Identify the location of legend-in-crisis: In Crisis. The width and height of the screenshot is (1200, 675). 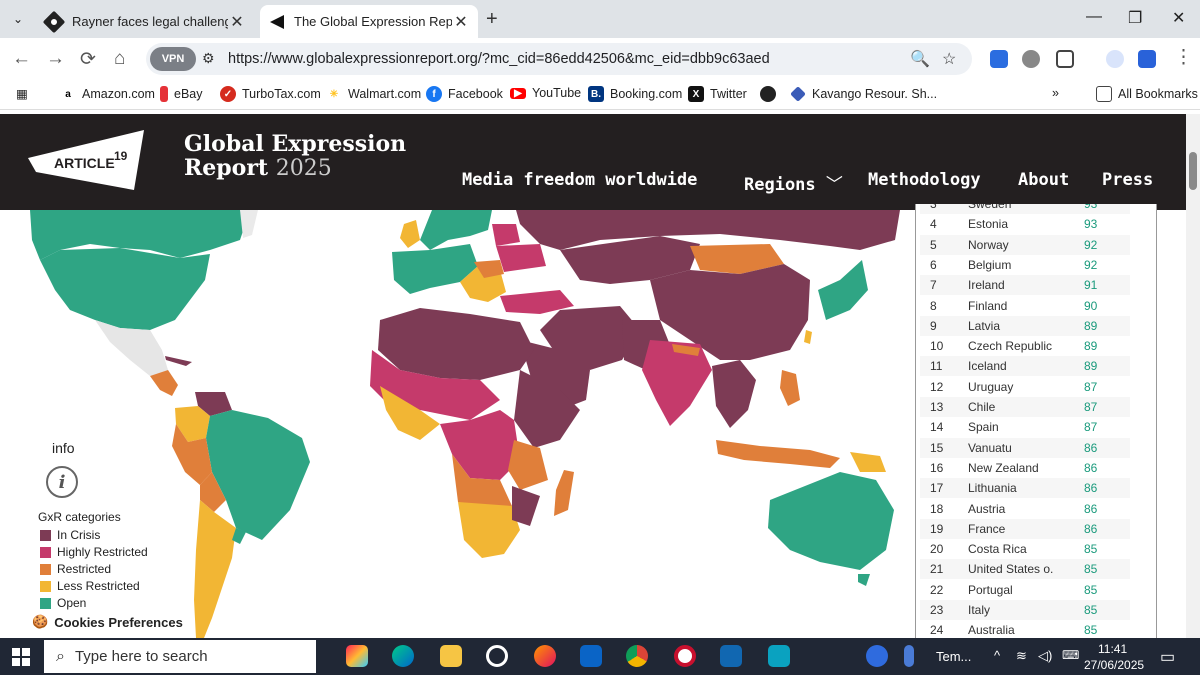
(70, 535).